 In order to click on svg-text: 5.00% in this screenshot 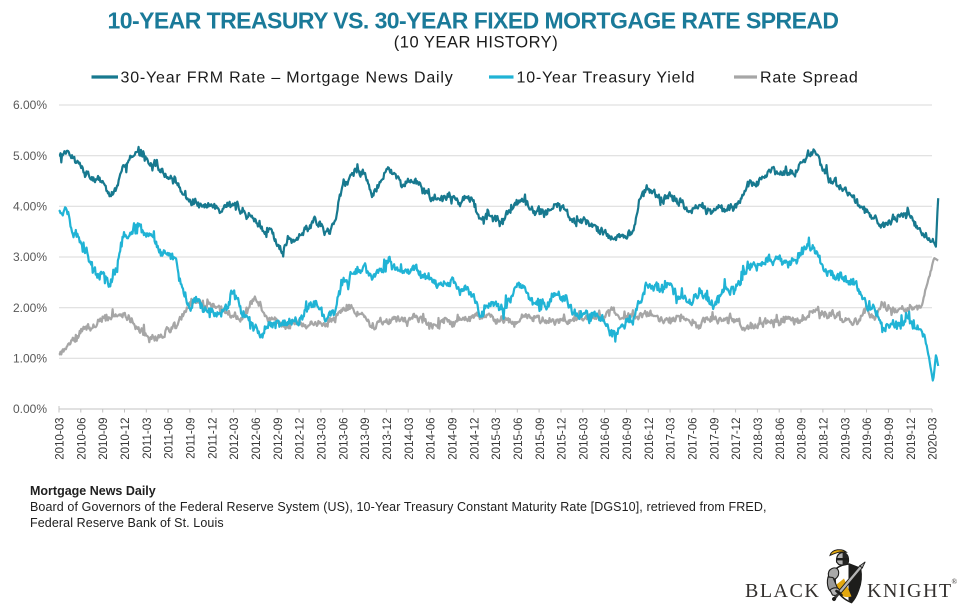, I will do `click(30, 156)`.